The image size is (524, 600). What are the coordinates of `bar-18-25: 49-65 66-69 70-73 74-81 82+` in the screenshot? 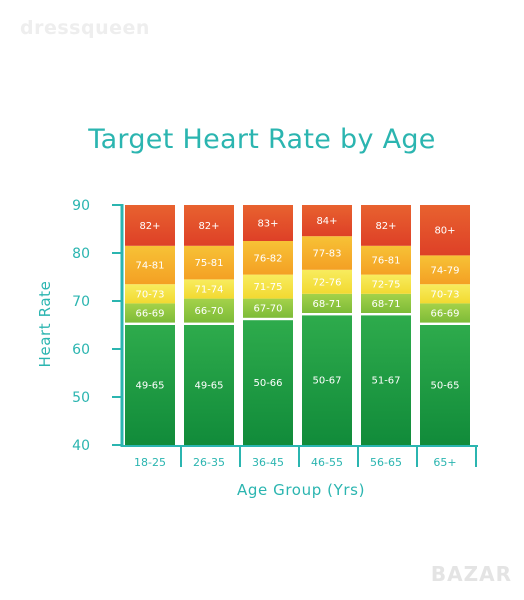 It's located at (150, 325).